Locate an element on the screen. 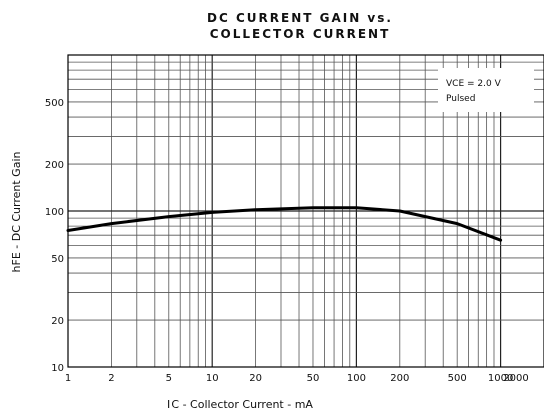 This screenshot has width=544, height=418. annotation-line-2: Pulsed is located at coordinates (460, 99).